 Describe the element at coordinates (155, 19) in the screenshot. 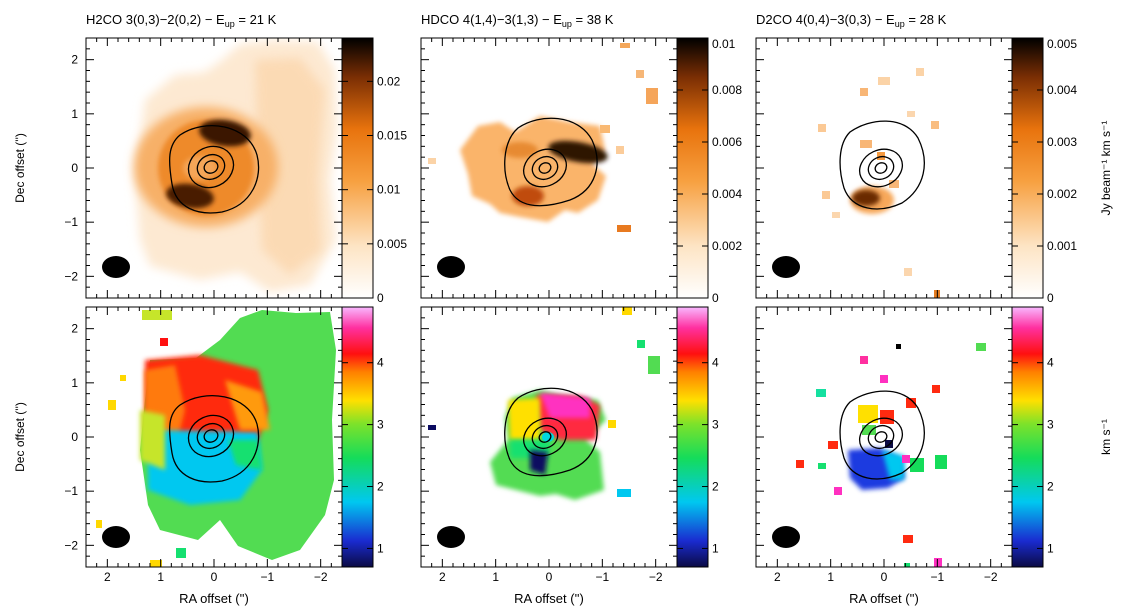

I see `h2co-title-main: H2CO 3(0,3)−2(0,2) − E` at that location.